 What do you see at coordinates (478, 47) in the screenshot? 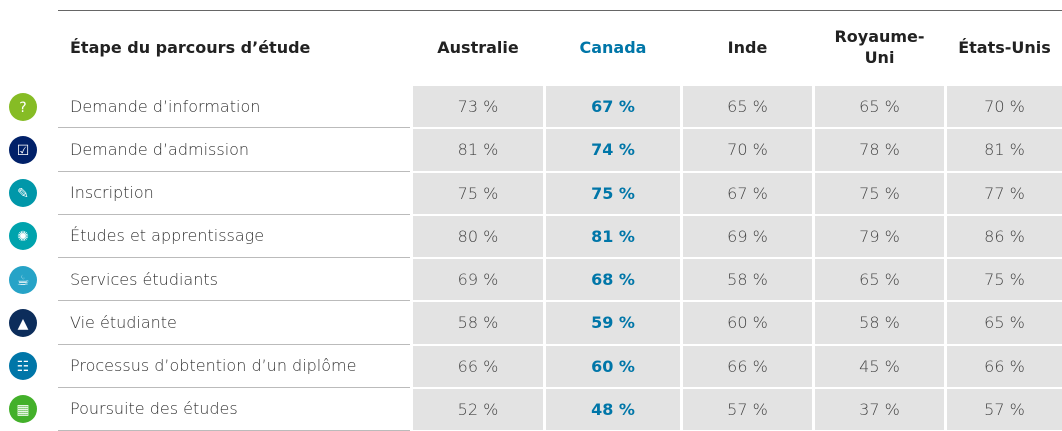
I see `header-country: Australie` at bounding box center [478, 47].